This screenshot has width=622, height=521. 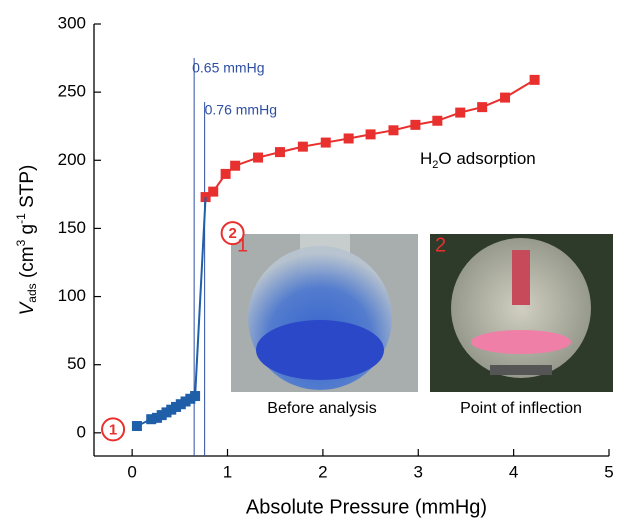 I want to click on y-tick-label: 300, so click(x=72, y=22).